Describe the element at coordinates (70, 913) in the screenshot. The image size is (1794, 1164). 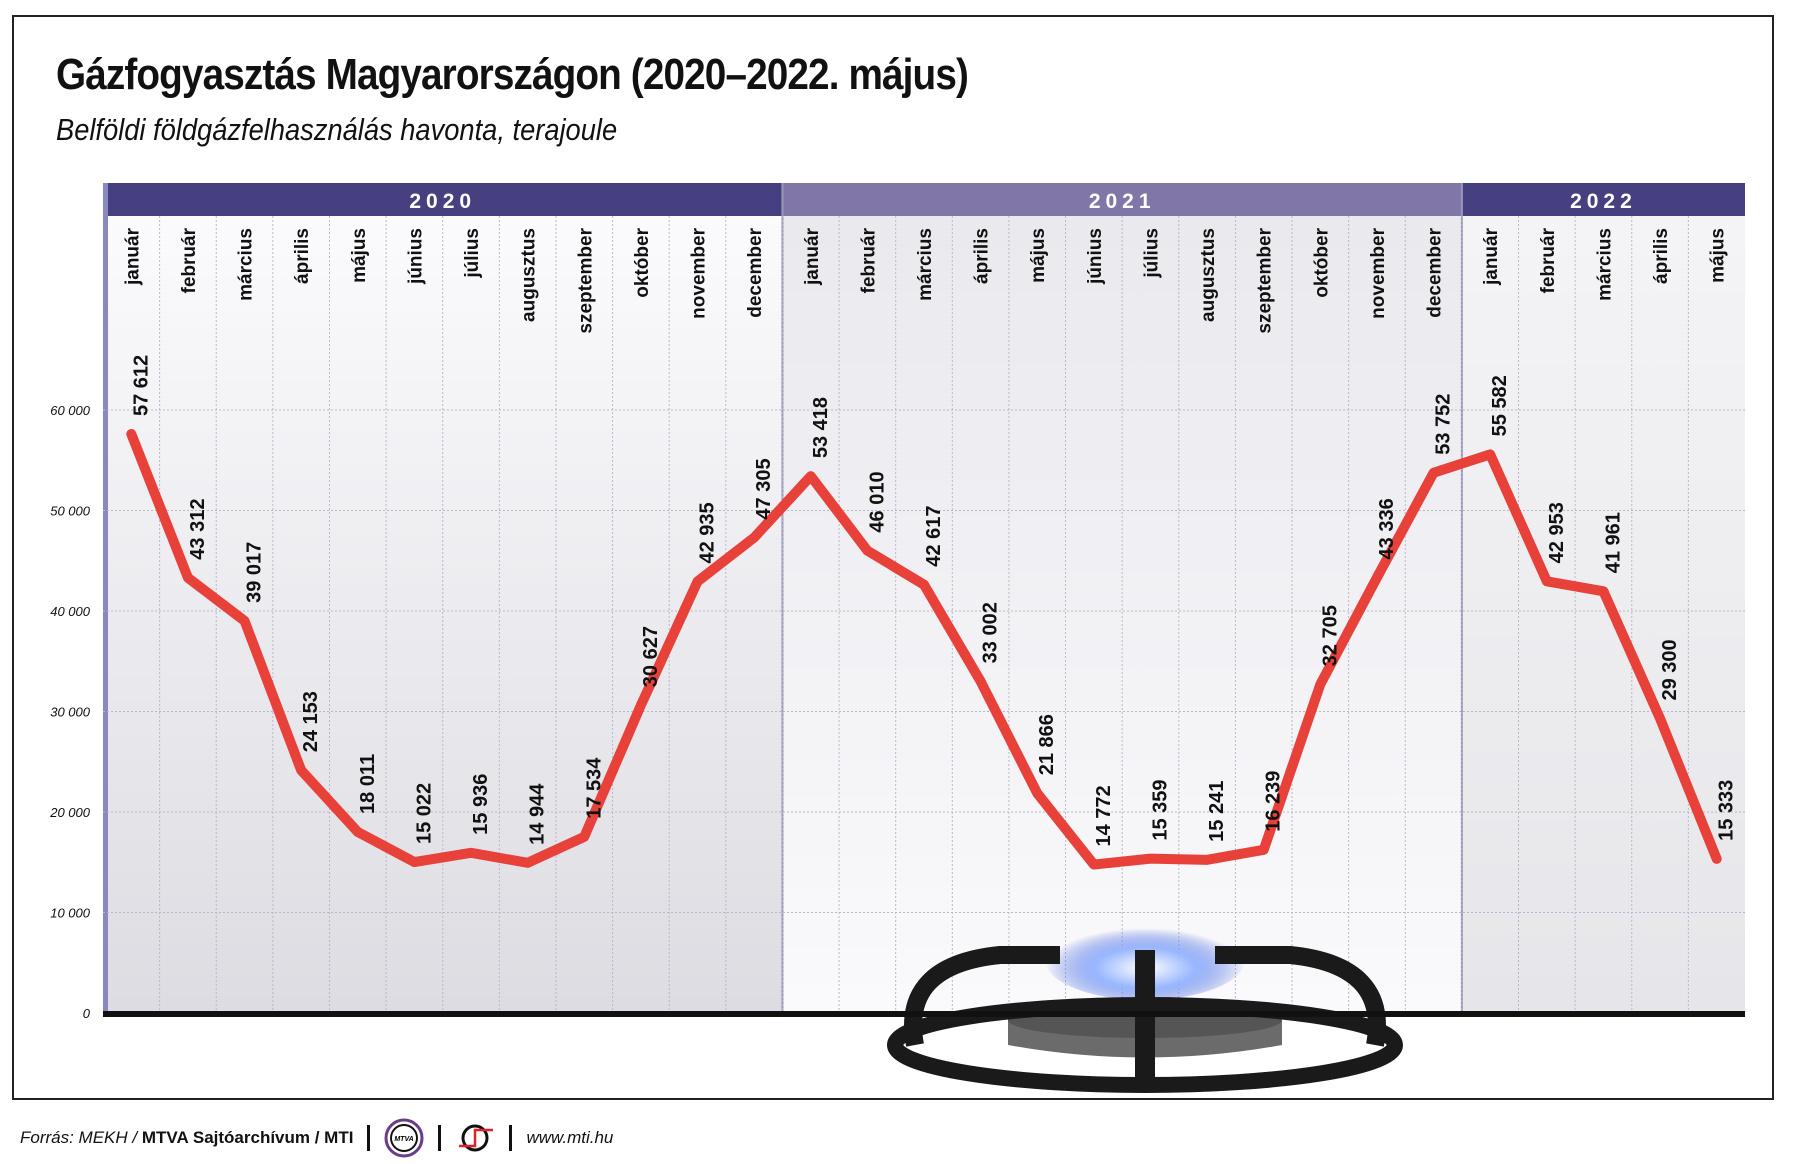
I see `y-tick-label: 10 000` at that location.